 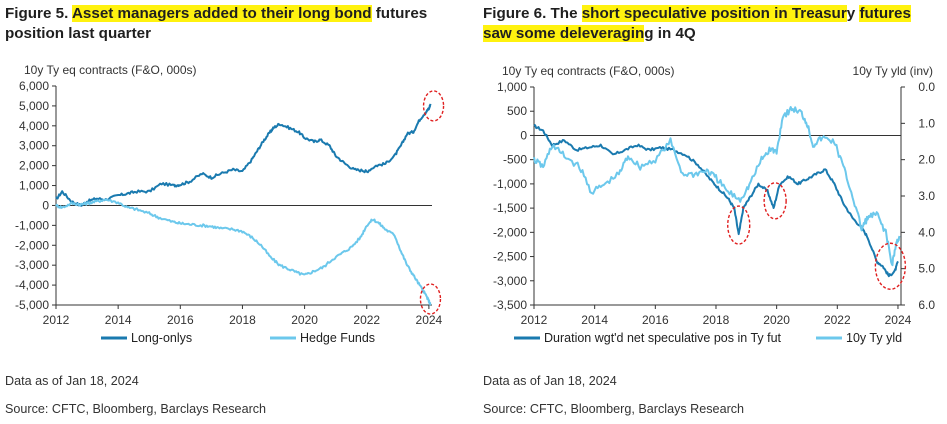 What do you see at coordinates (776, 320) in the screenshot?
I see `fig6-x-tick-label: 2020` at bounding box center [776, 320].